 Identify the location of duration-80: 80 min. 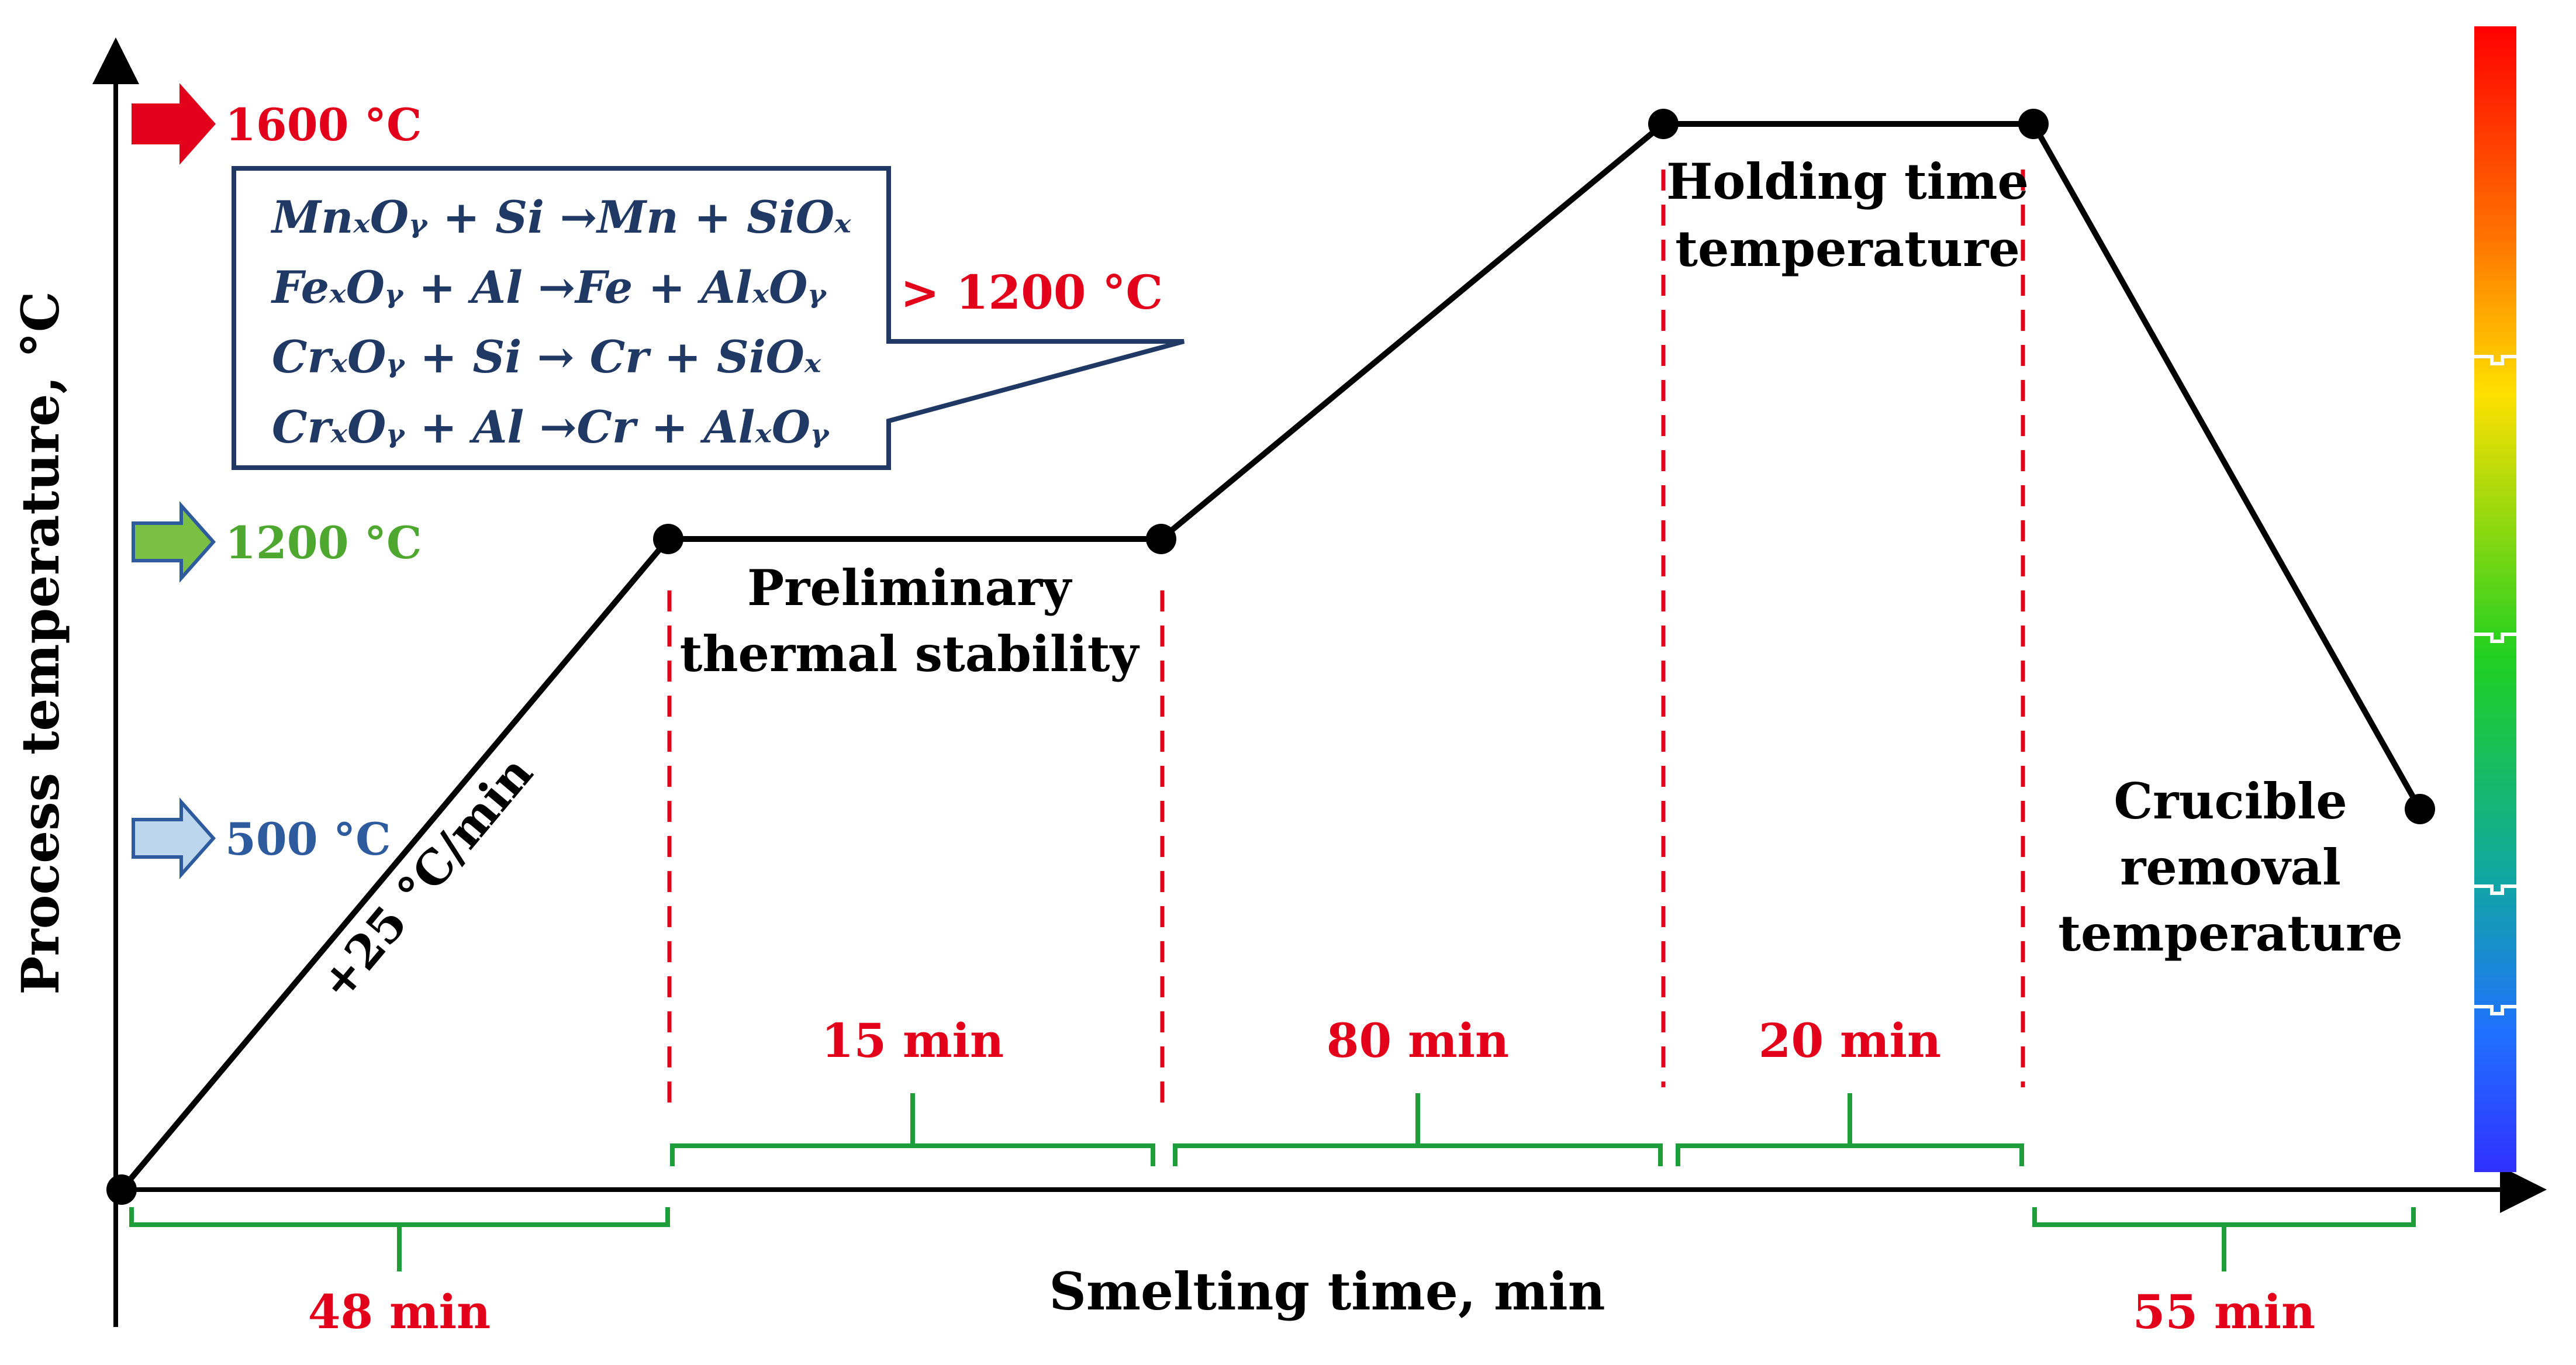
(1418, 1040).